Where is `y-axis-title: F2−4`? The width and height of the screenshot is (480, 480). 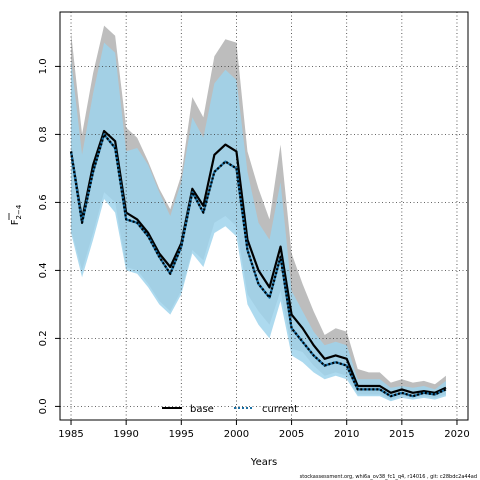 y-axis-title: F2−4 is located at coordinates (15, 214).